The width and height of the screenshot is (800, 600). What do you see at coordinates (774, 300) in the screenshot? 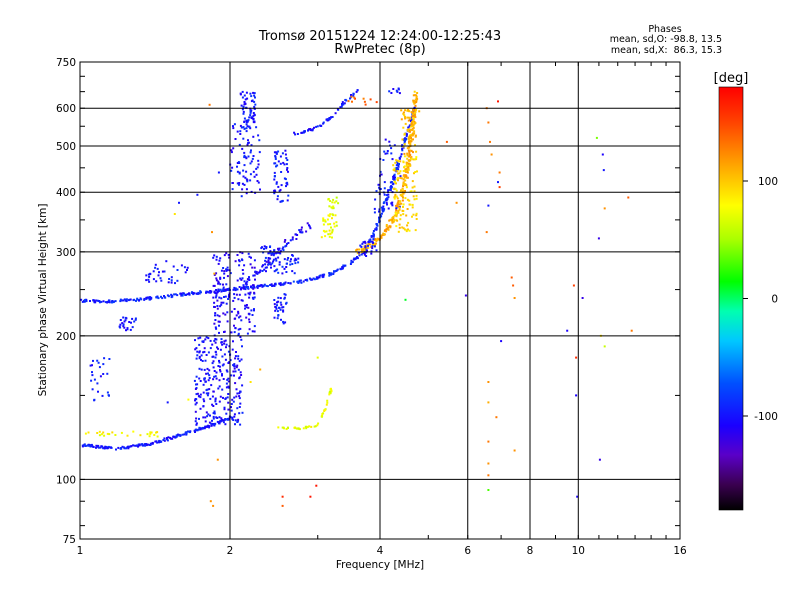
I see `colorbar-tick-label: 0` at bounding box center [774, 300].